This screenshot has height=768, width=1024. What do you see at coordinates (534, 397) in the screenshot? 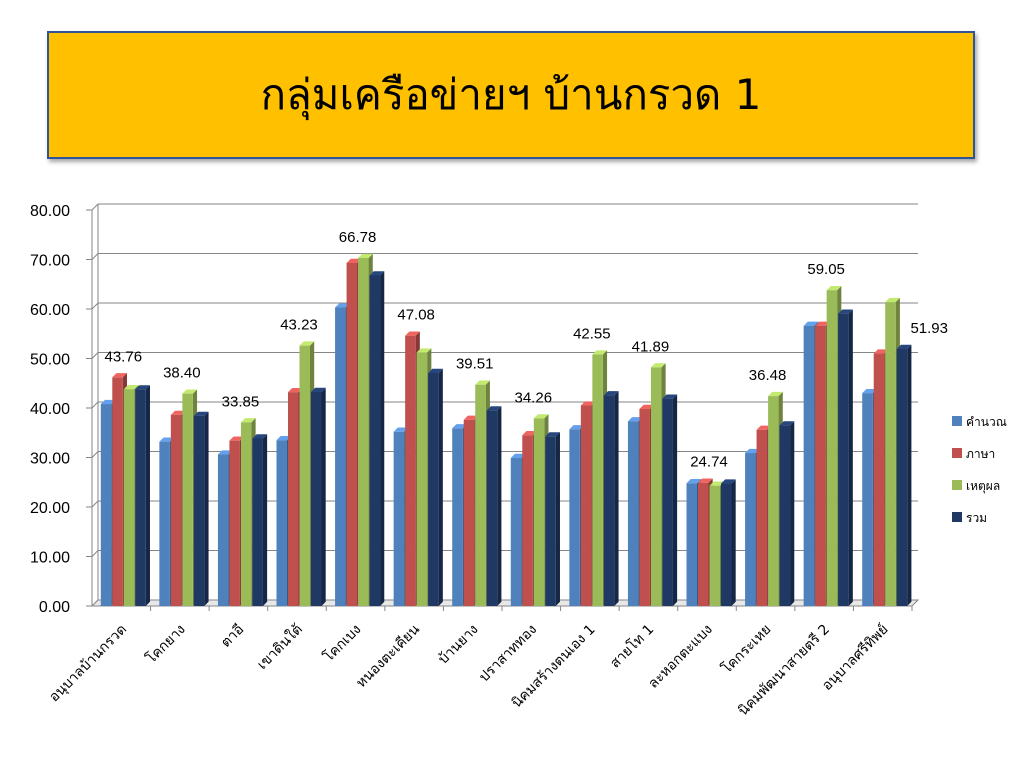
I see `data-label: 34.26` at bounding box center [534, 397].